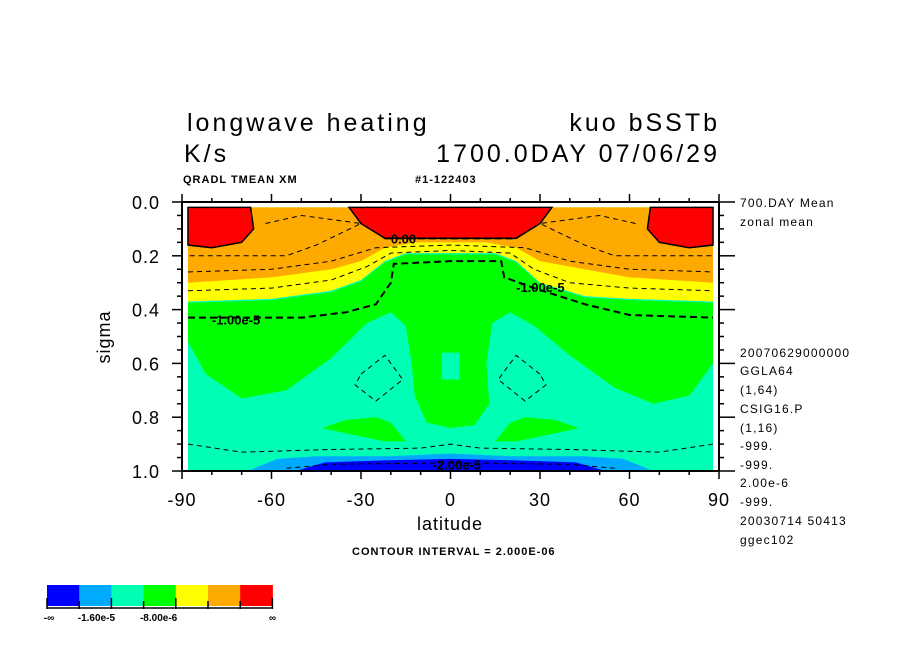 The height and width of the screenshot is (654, 904). Describe the element at coordinates (49, 618) in the screenshot. I see `colorbar-label: -∞` at that location.